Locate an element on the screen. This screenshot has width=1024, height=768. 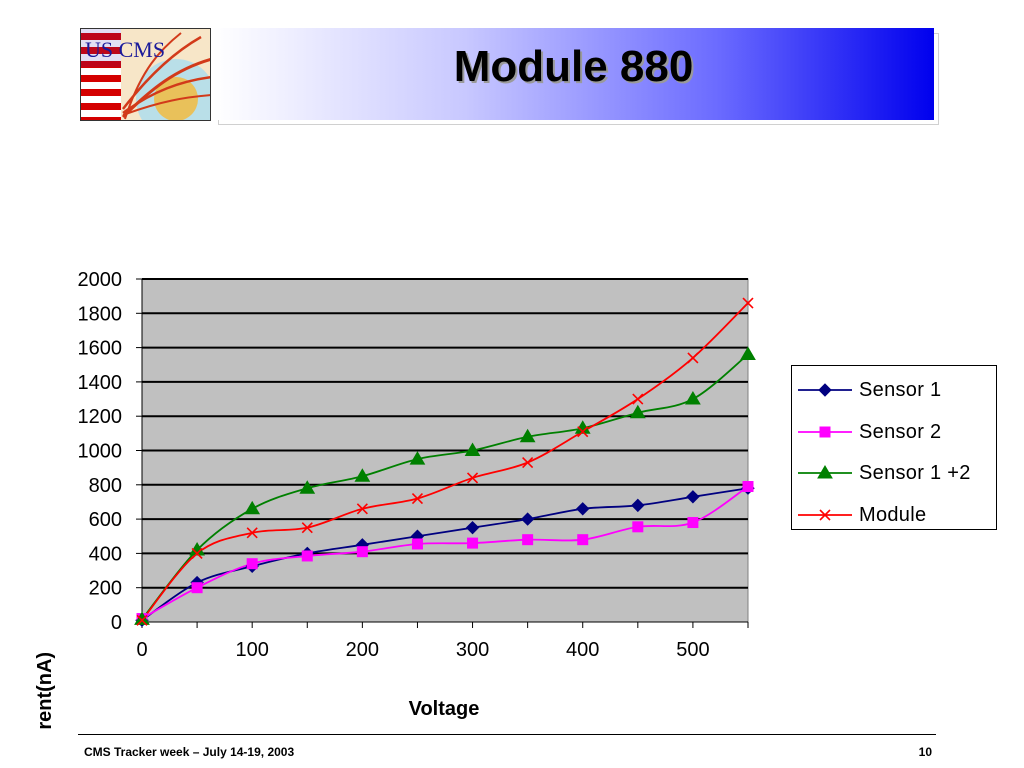
y-tick-label: 0 is located at coordinates (116, 623).